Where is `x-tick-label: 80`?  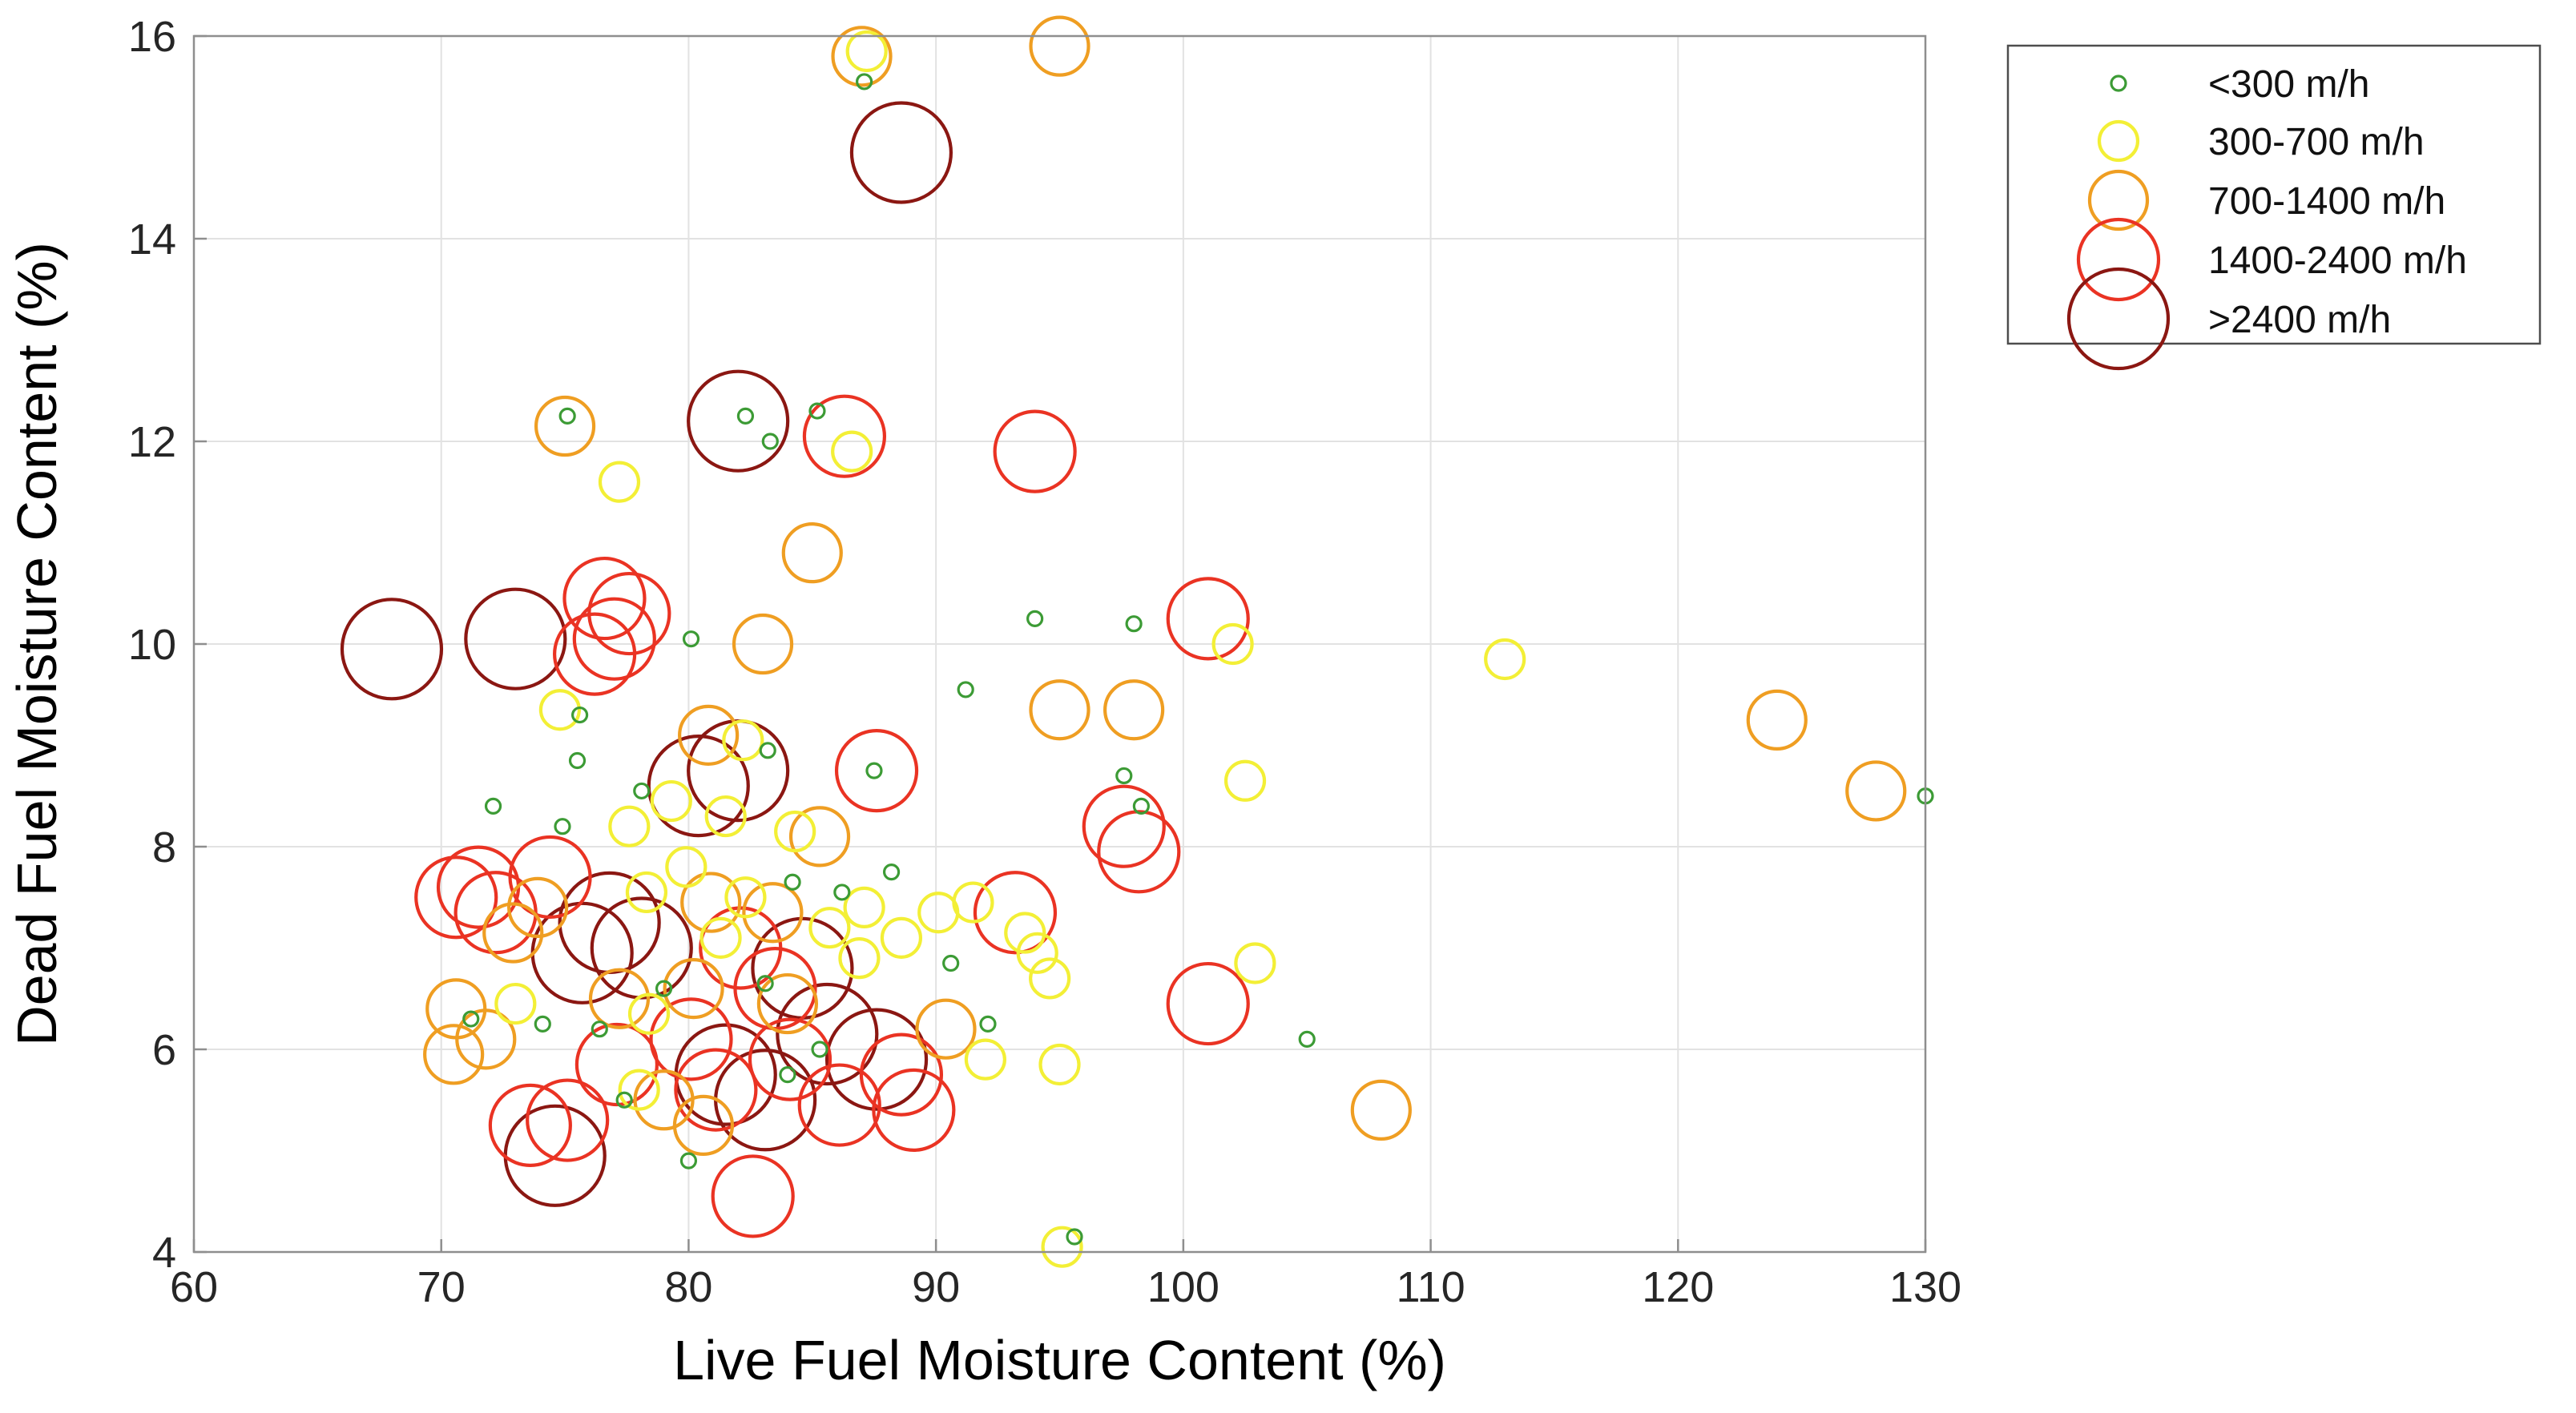
x-tick-label: 80 is located at coordinates (688, 1287).